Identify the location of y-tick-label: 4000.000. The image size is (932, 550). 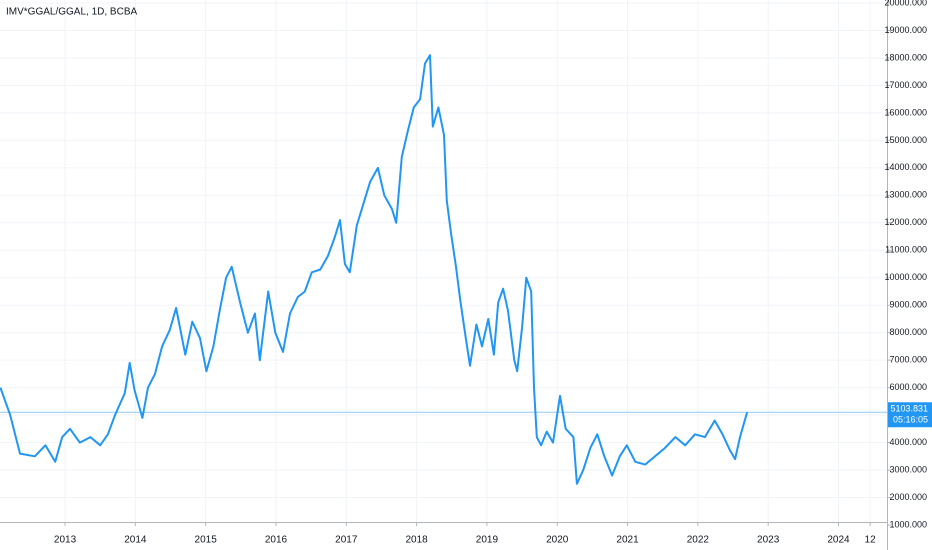
(908, 442).